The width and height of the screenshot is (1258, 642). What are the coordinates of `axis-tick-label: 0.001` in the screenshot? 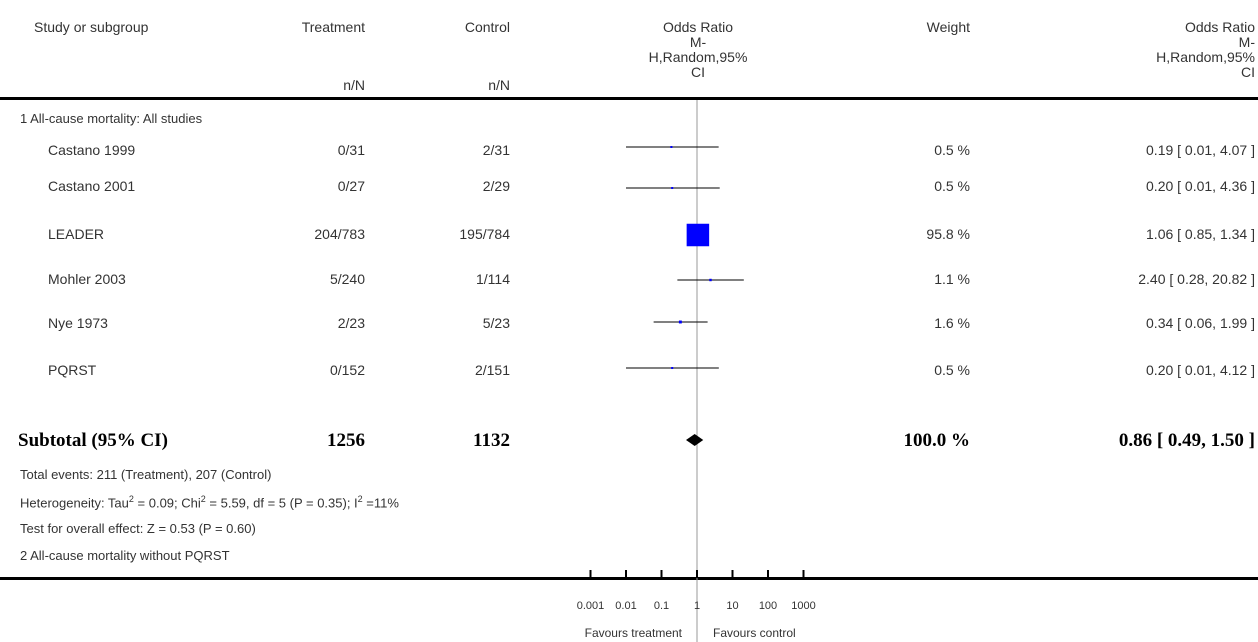 It's located at (591, 606).